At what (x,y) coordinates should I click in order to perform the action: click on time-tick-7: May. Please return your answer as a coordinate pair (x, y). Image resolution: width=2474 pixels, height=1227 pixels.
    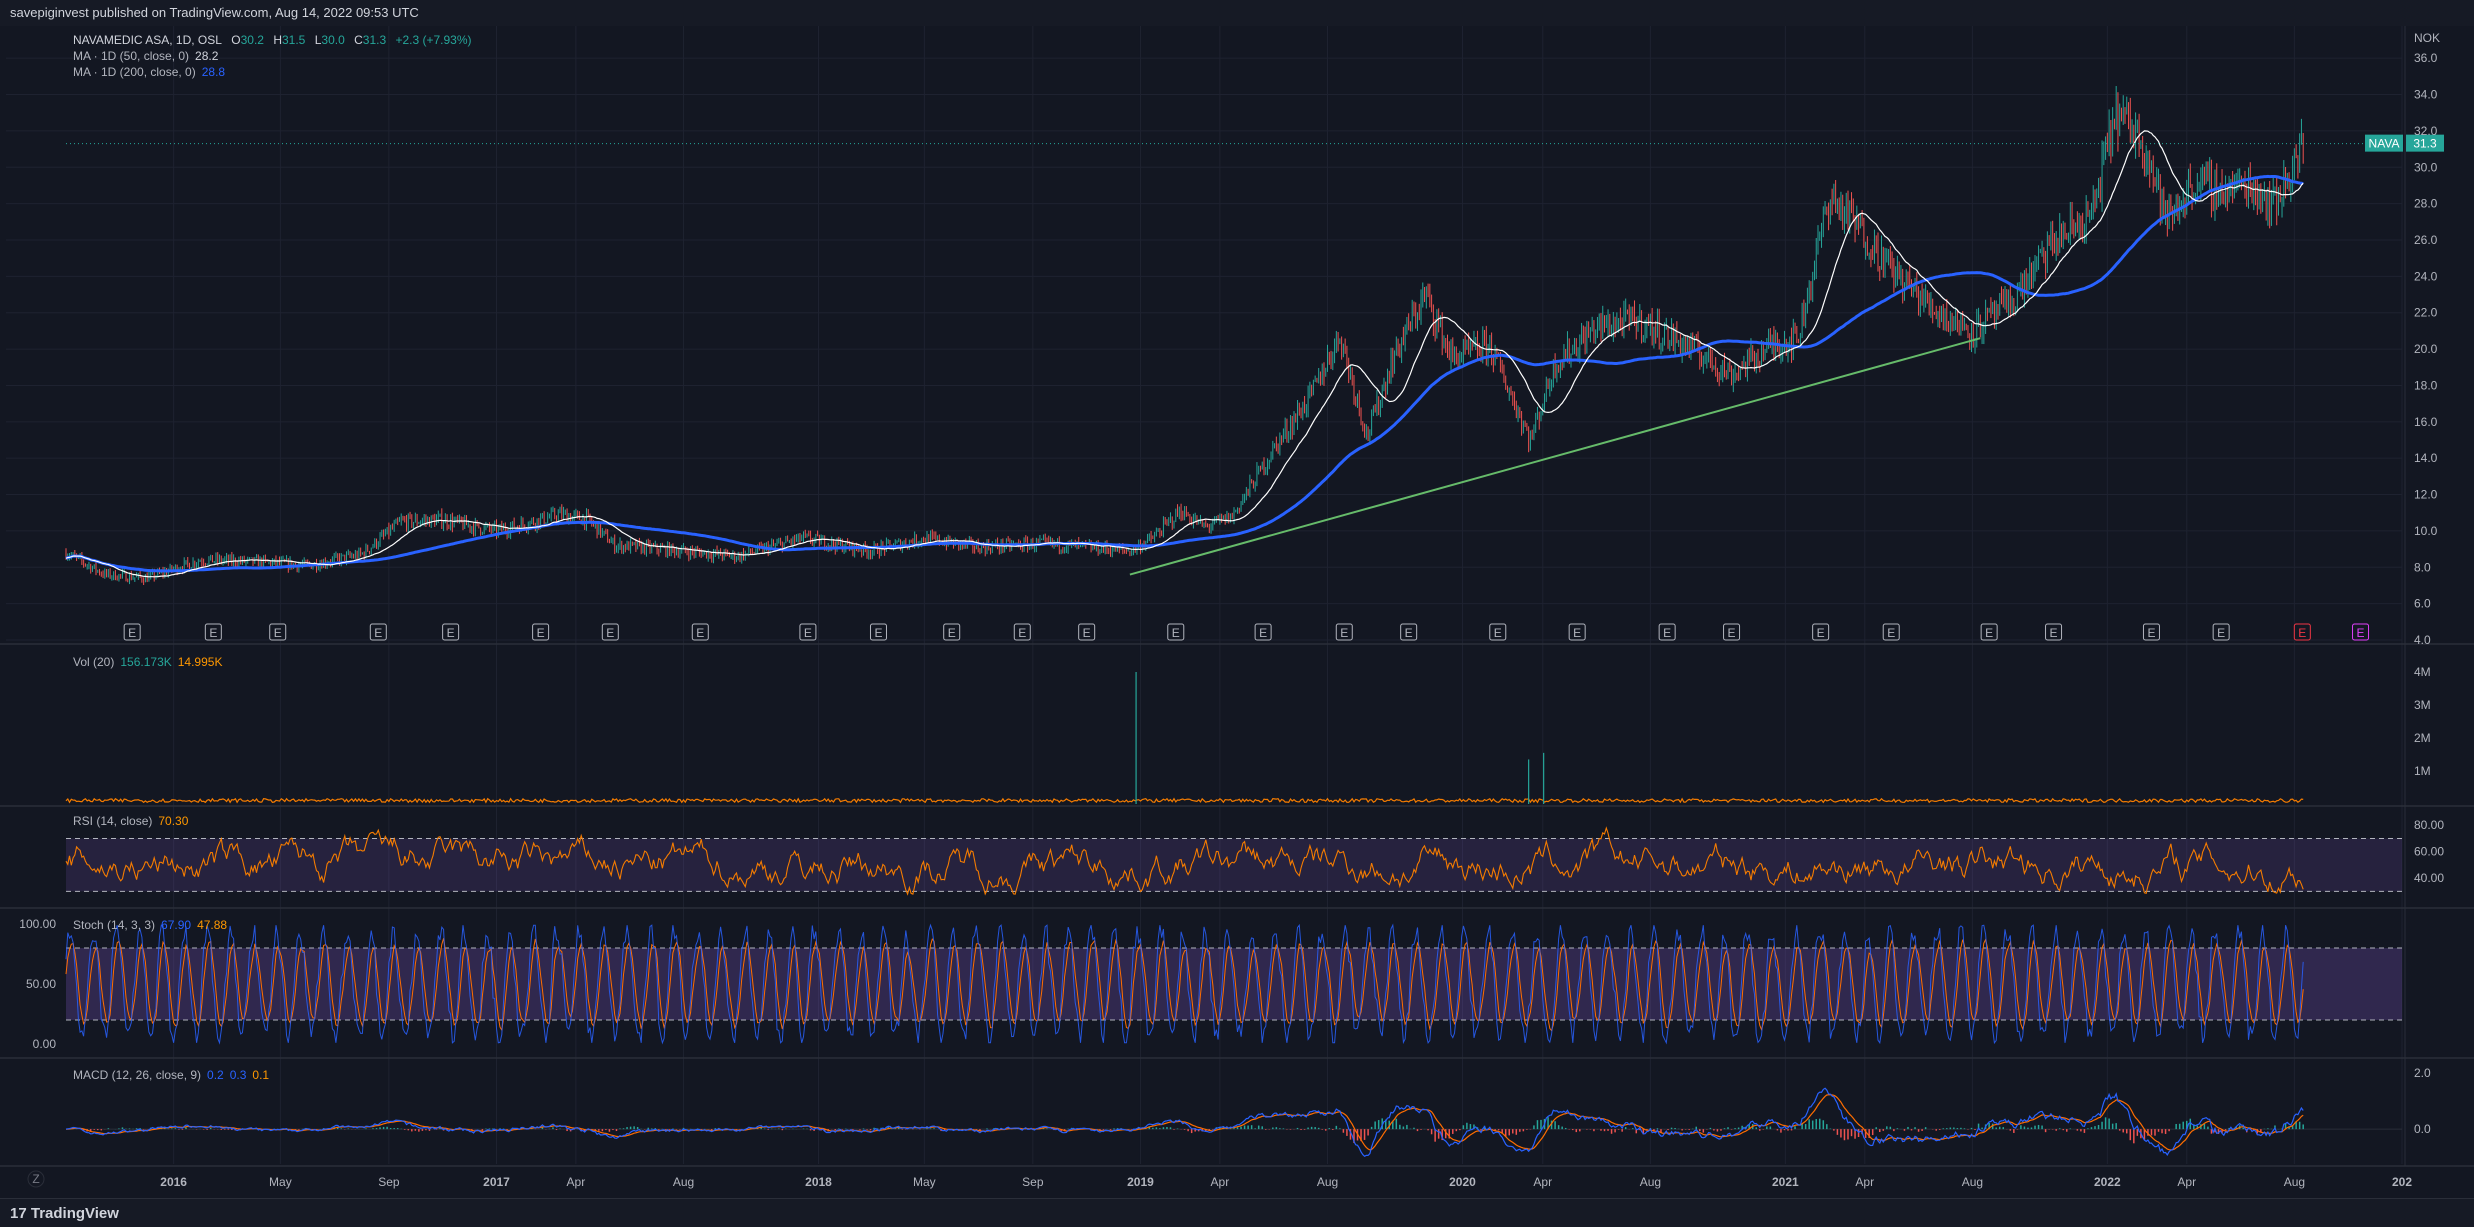
    Looking at the image, I should click on (924, 1182).